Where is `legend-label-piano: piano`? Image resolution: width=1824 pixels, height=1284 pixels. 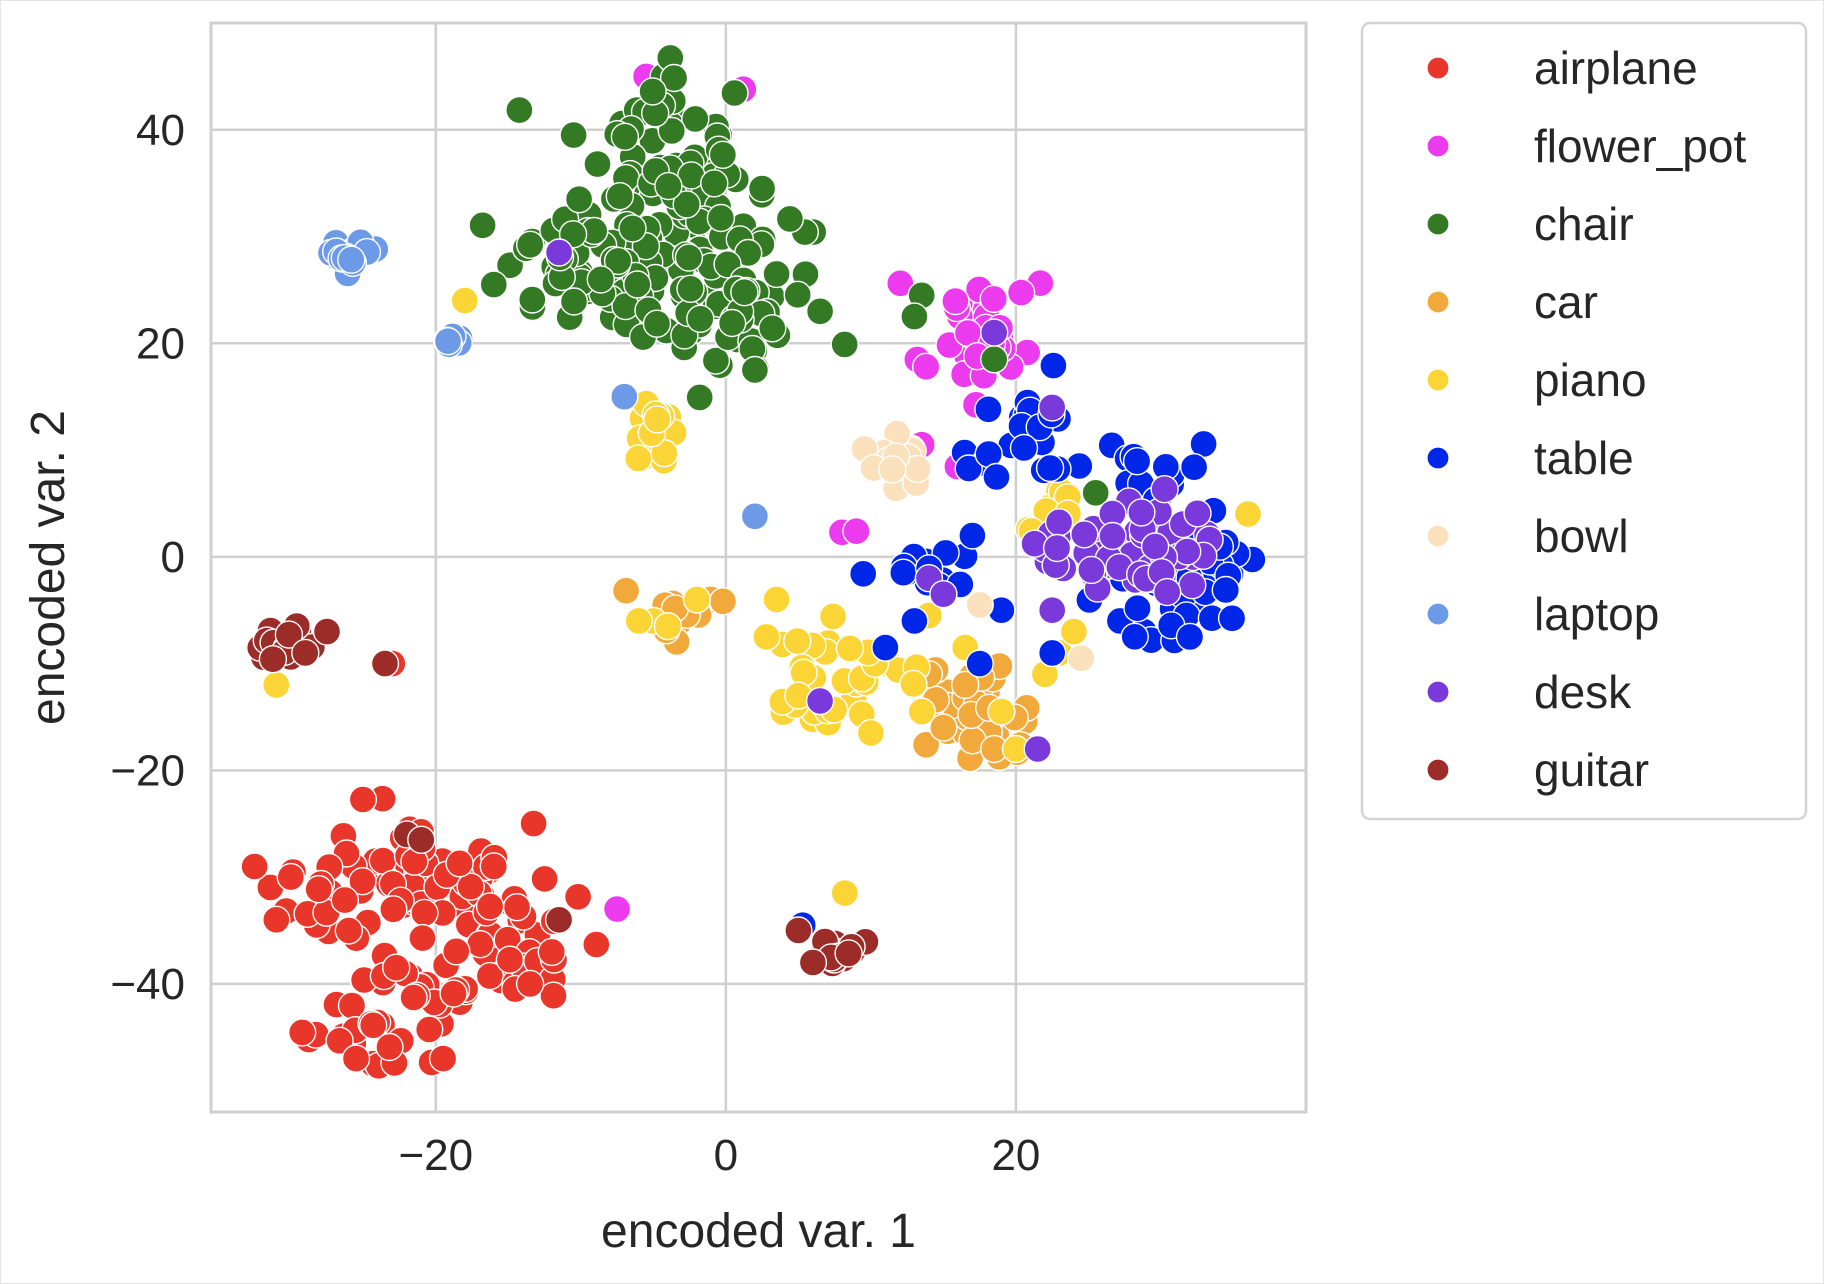
legend-label-piano: piano is located at coordinates (1590, 380).